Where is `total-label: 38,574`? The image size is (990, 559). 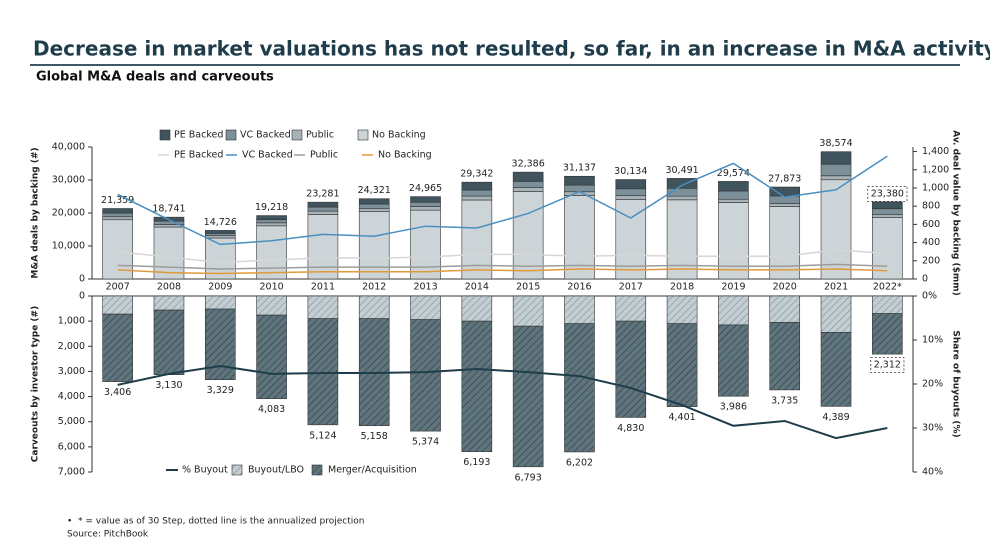
total-label: 38,574 is located at coordinates (835, 143).